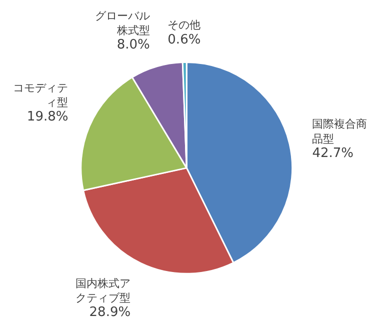  What do you see at coordinates (40, 95) in the screenshot?
I see `slice-label: コモディティ型` at bounding box center [40, 95].